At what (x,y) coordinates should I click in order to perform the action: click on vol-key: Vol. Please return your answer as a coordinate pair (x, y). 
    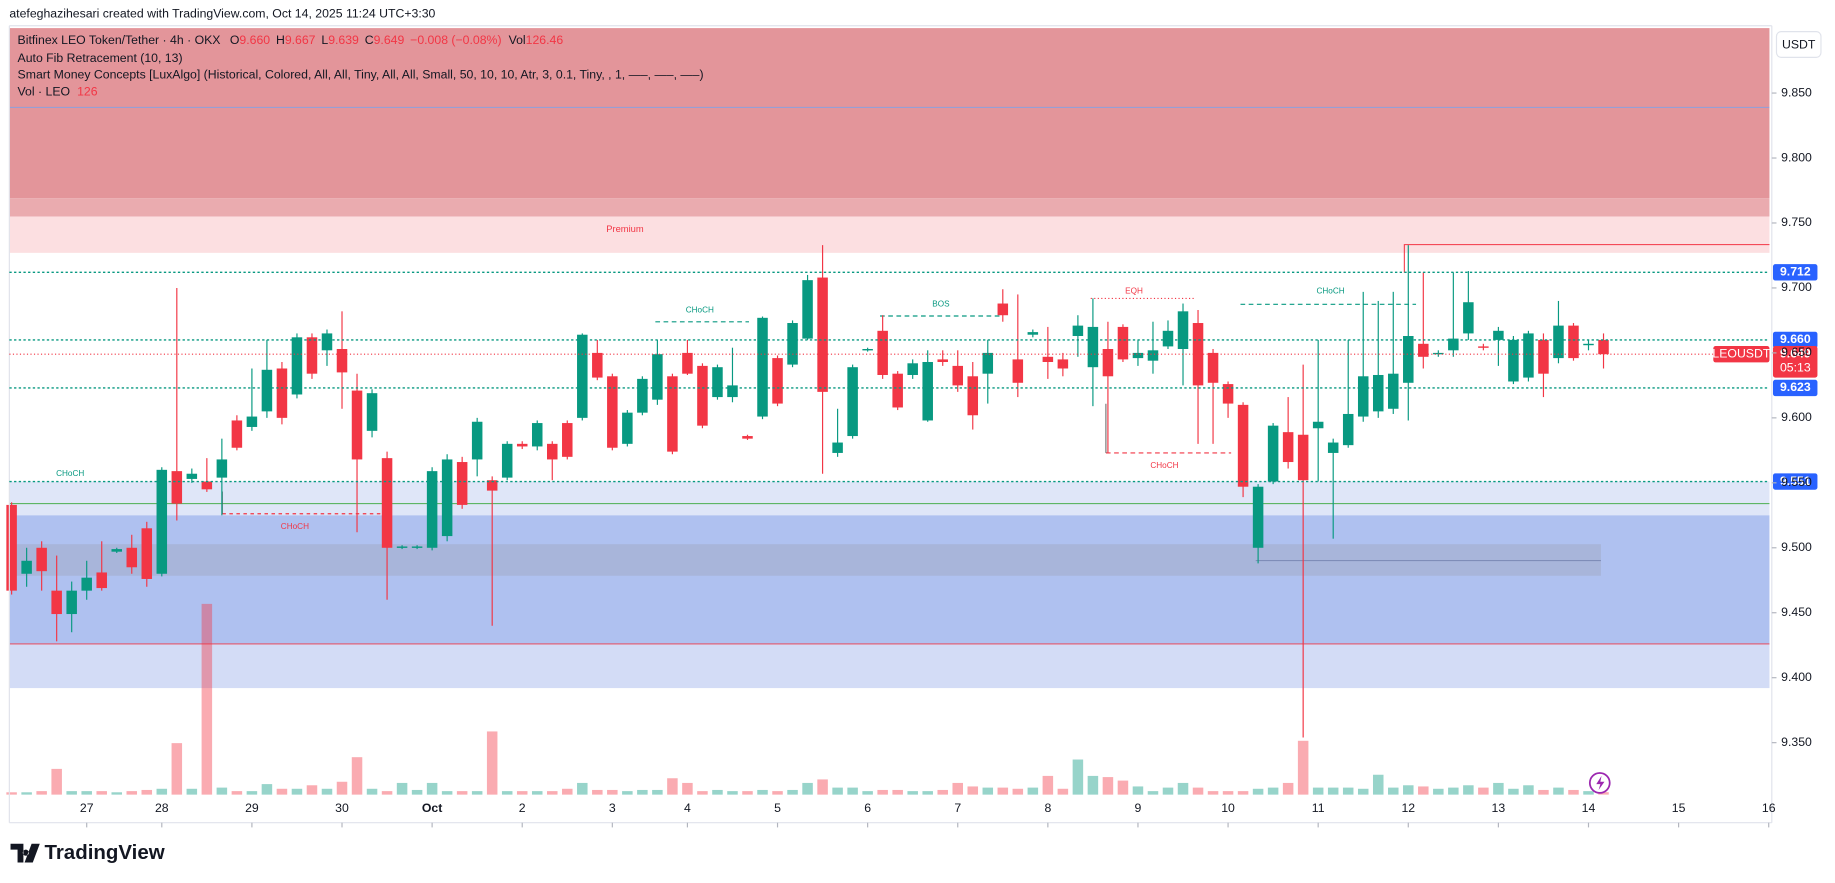
    Looking at the image, I should click on (517, 40).